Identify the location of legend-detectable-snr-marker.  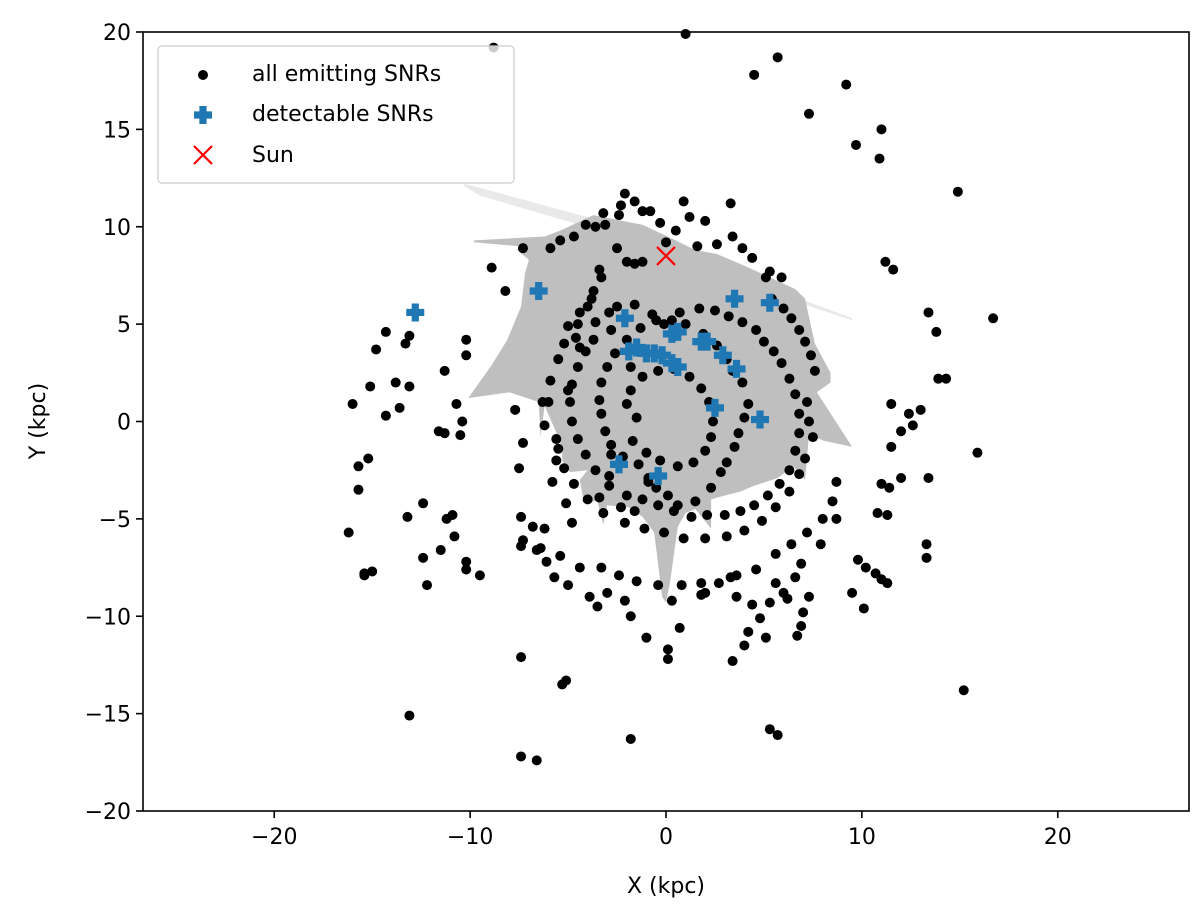
(203, 115).